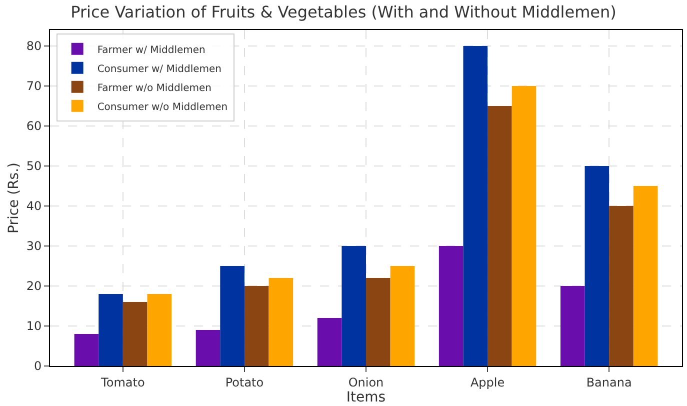  I want to click on y-tick-label: 70, so click(34, 86).